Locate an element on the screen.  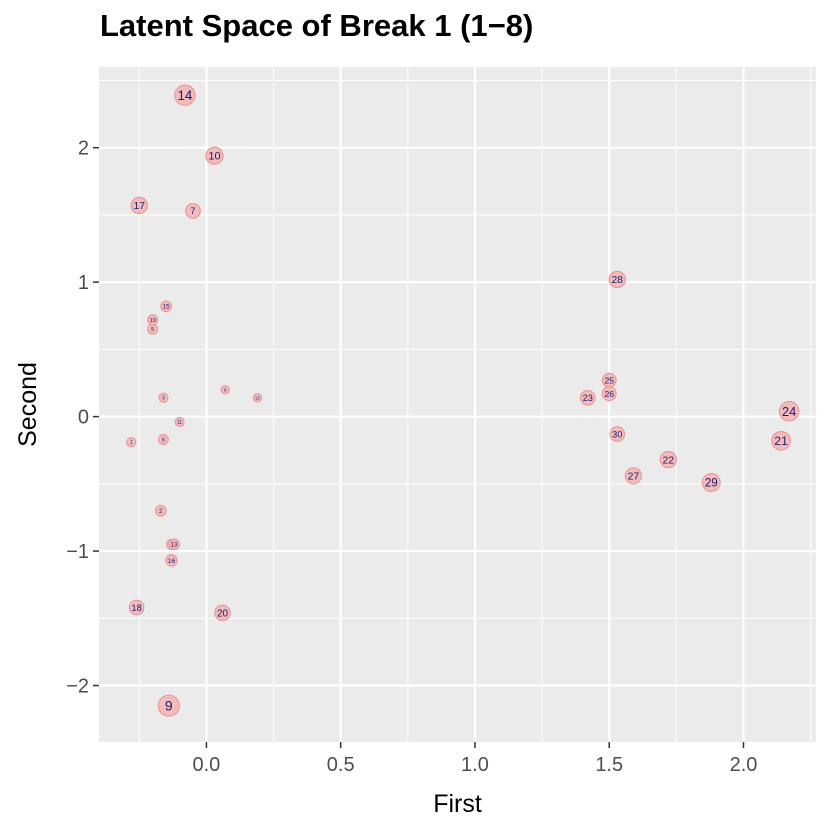
data-point: 8 is located at coordinates (225, 390).